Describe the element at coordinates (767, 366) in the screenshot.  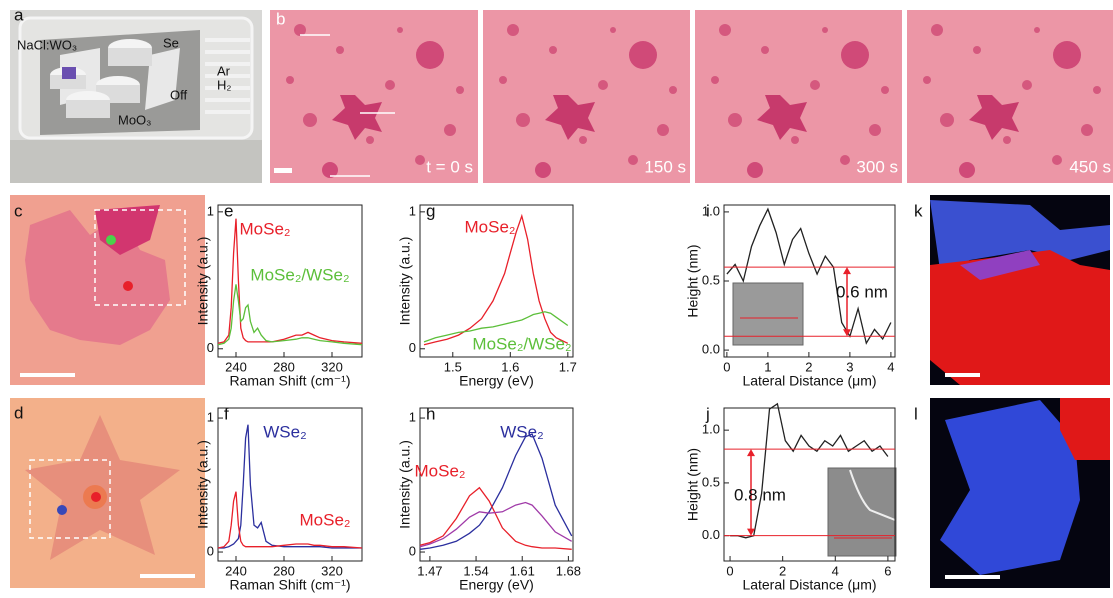
I see `x-tick-label: 1` at that location.